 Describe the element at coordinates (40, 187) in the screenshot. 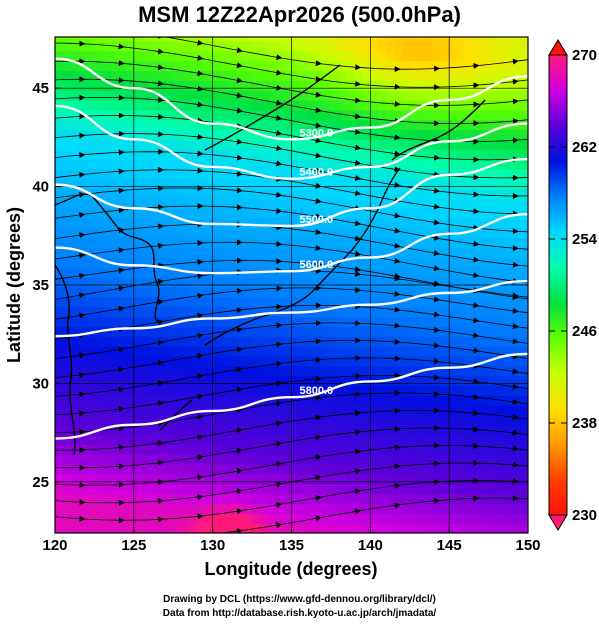

I see `y-tick-label: 40` at that location.